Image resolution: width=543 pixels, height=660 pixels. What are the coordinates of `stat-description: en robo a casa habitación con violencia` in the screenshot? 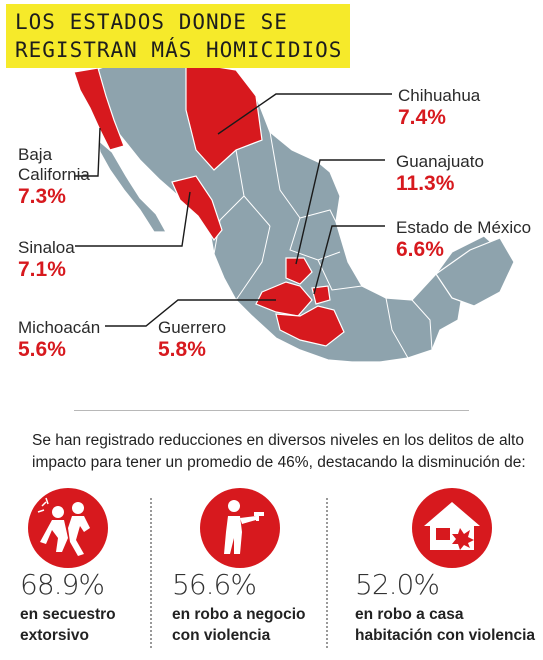 It's located at (445, 625).